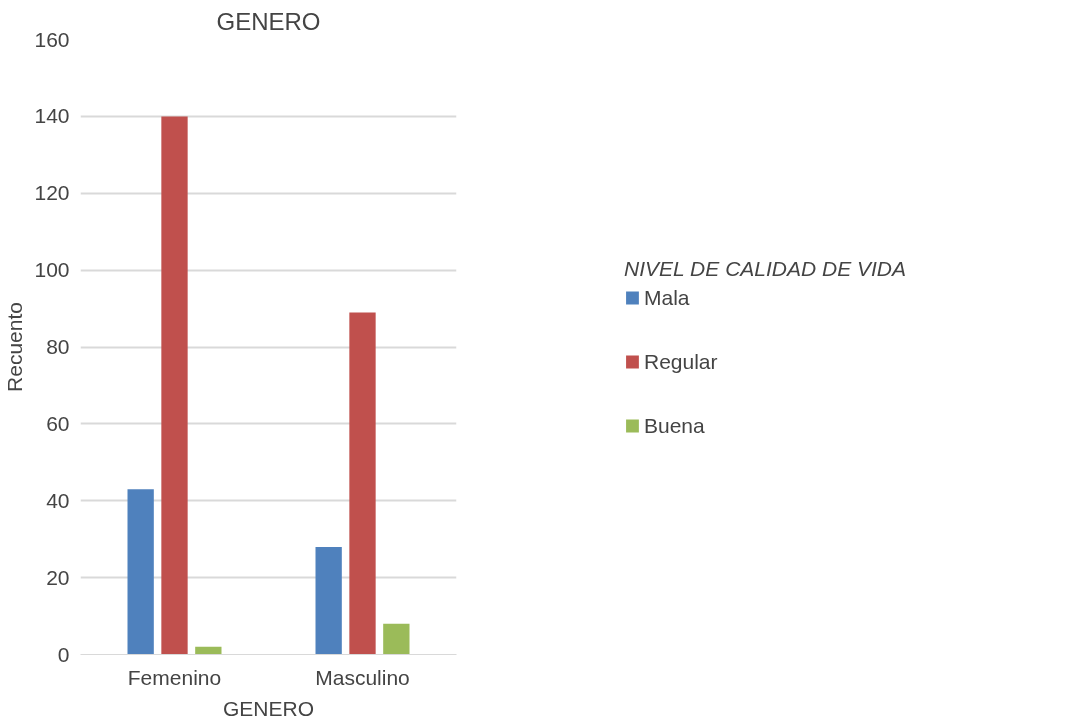  What do you see at coordinates (268, 708) in the screenshot?
I see `x-axis-title: GENERO` at bounding box center [268, 708].